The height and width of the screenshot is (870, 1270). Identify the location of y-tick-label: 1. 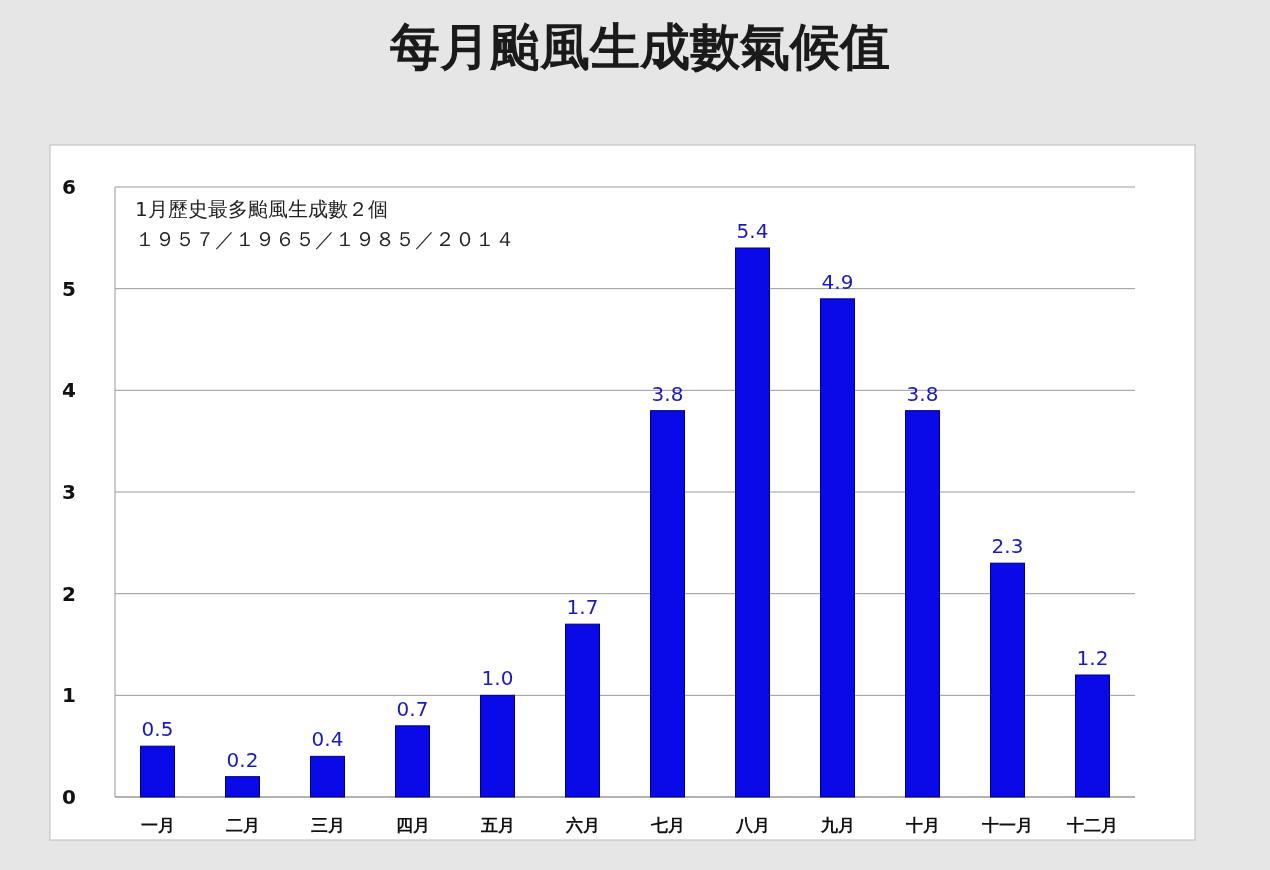
(69, 695).